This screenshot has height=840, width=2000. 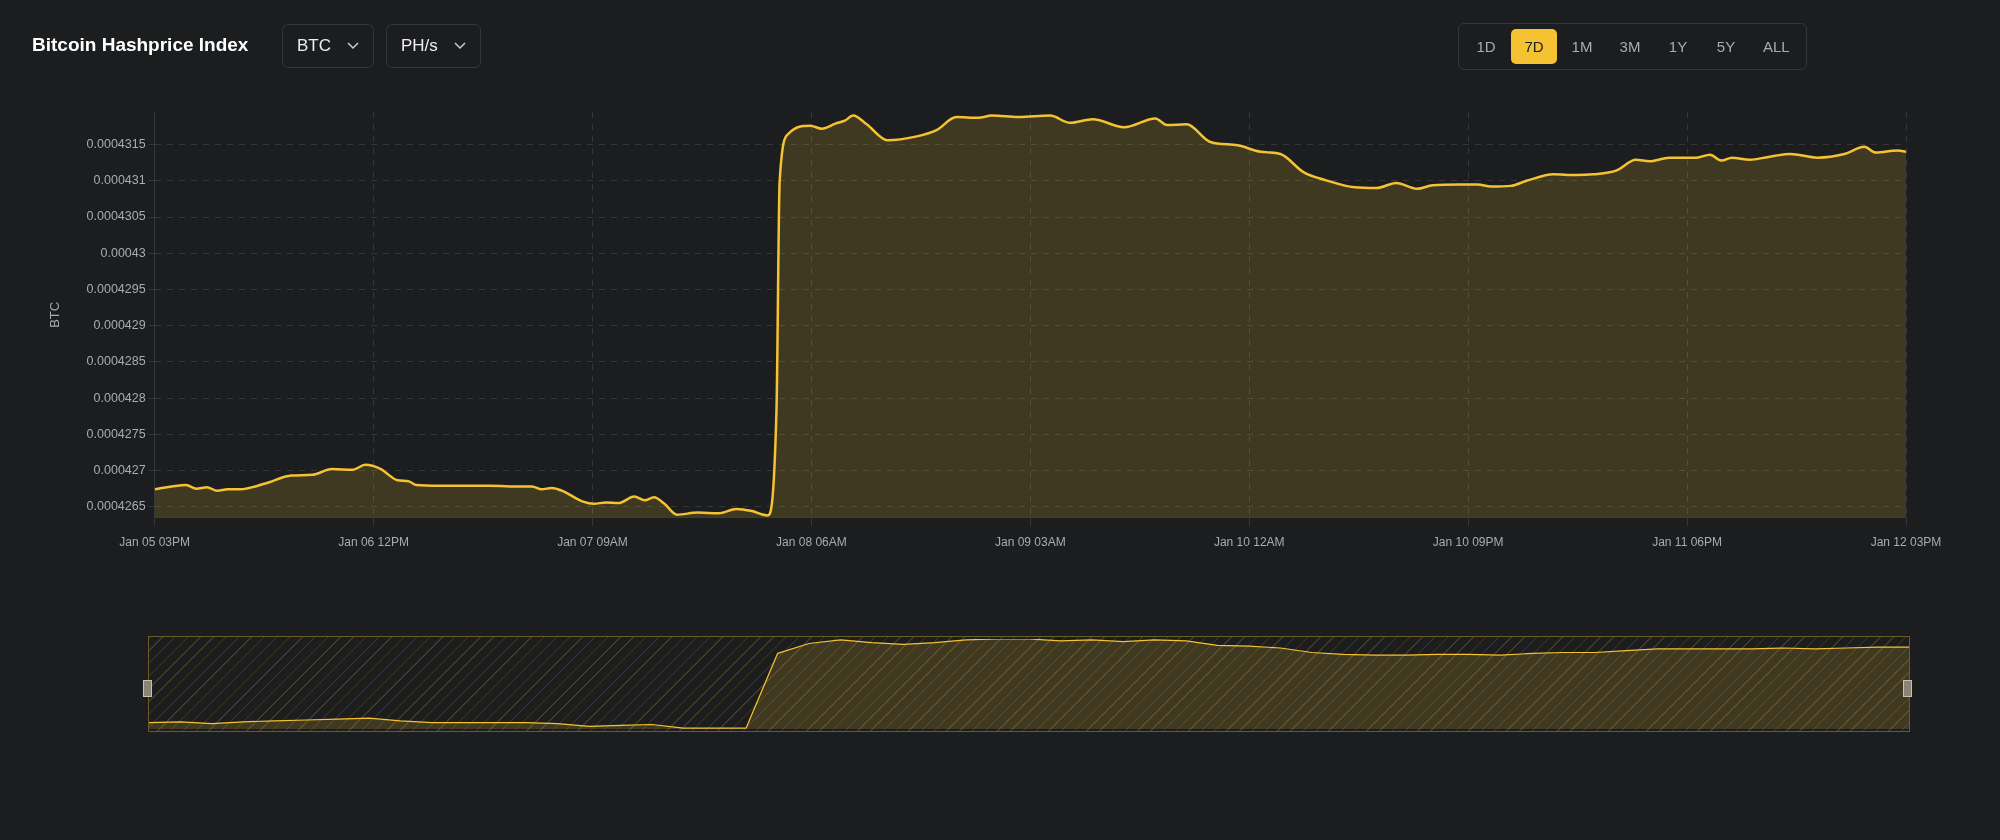 I want to click on y-tick-label: 0.0004295, so click(x=116, y=288).